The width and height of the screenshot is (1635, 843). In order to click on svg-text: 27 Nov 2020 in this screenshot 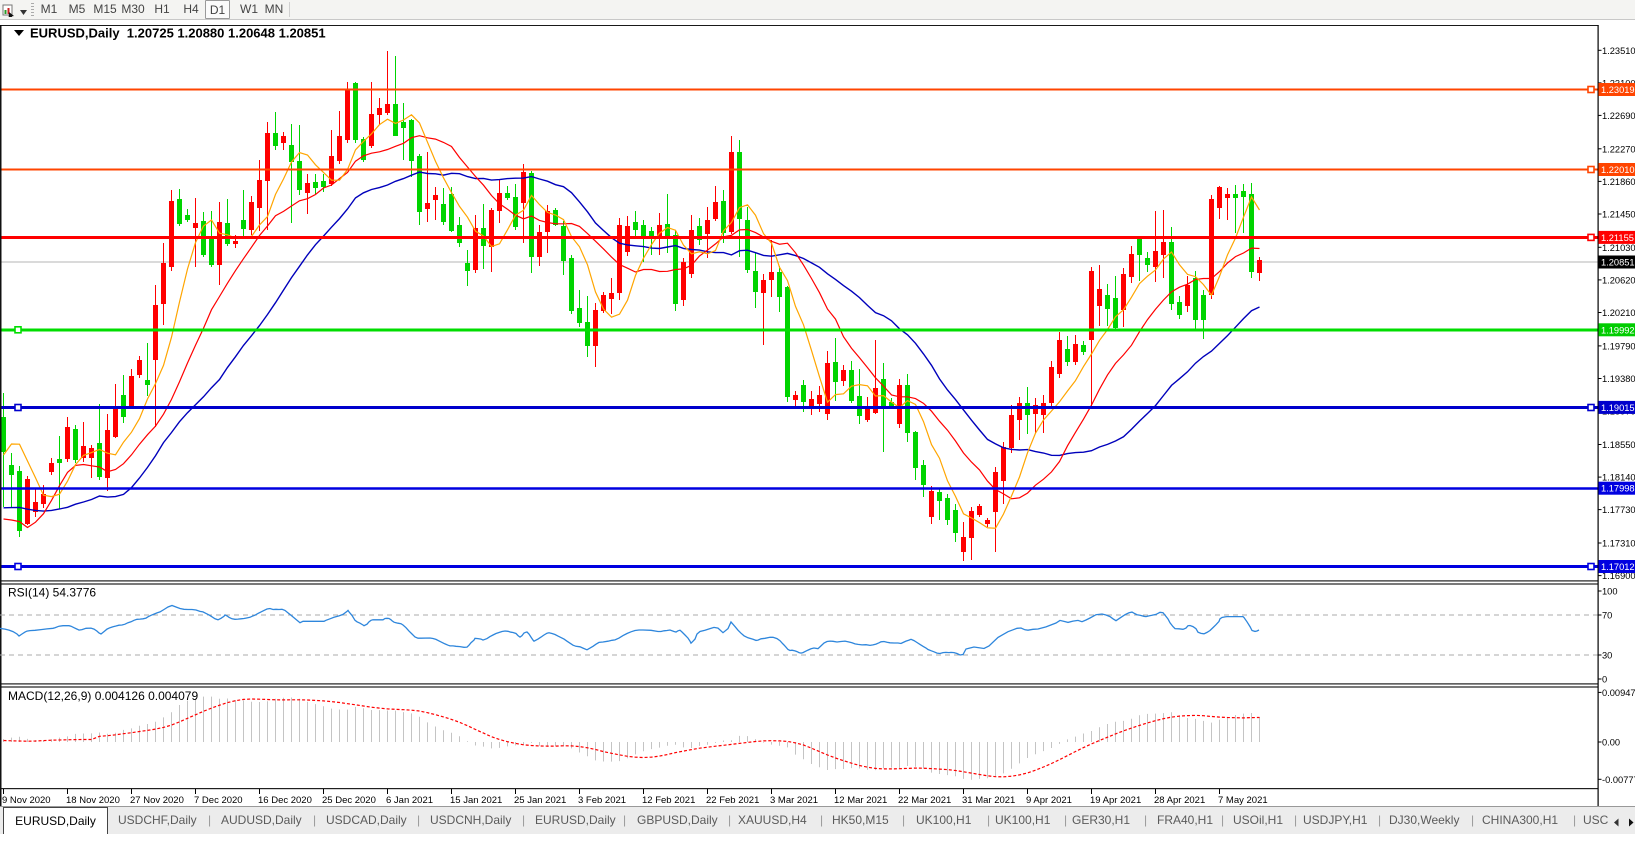, I will do `click(157, 800)`.